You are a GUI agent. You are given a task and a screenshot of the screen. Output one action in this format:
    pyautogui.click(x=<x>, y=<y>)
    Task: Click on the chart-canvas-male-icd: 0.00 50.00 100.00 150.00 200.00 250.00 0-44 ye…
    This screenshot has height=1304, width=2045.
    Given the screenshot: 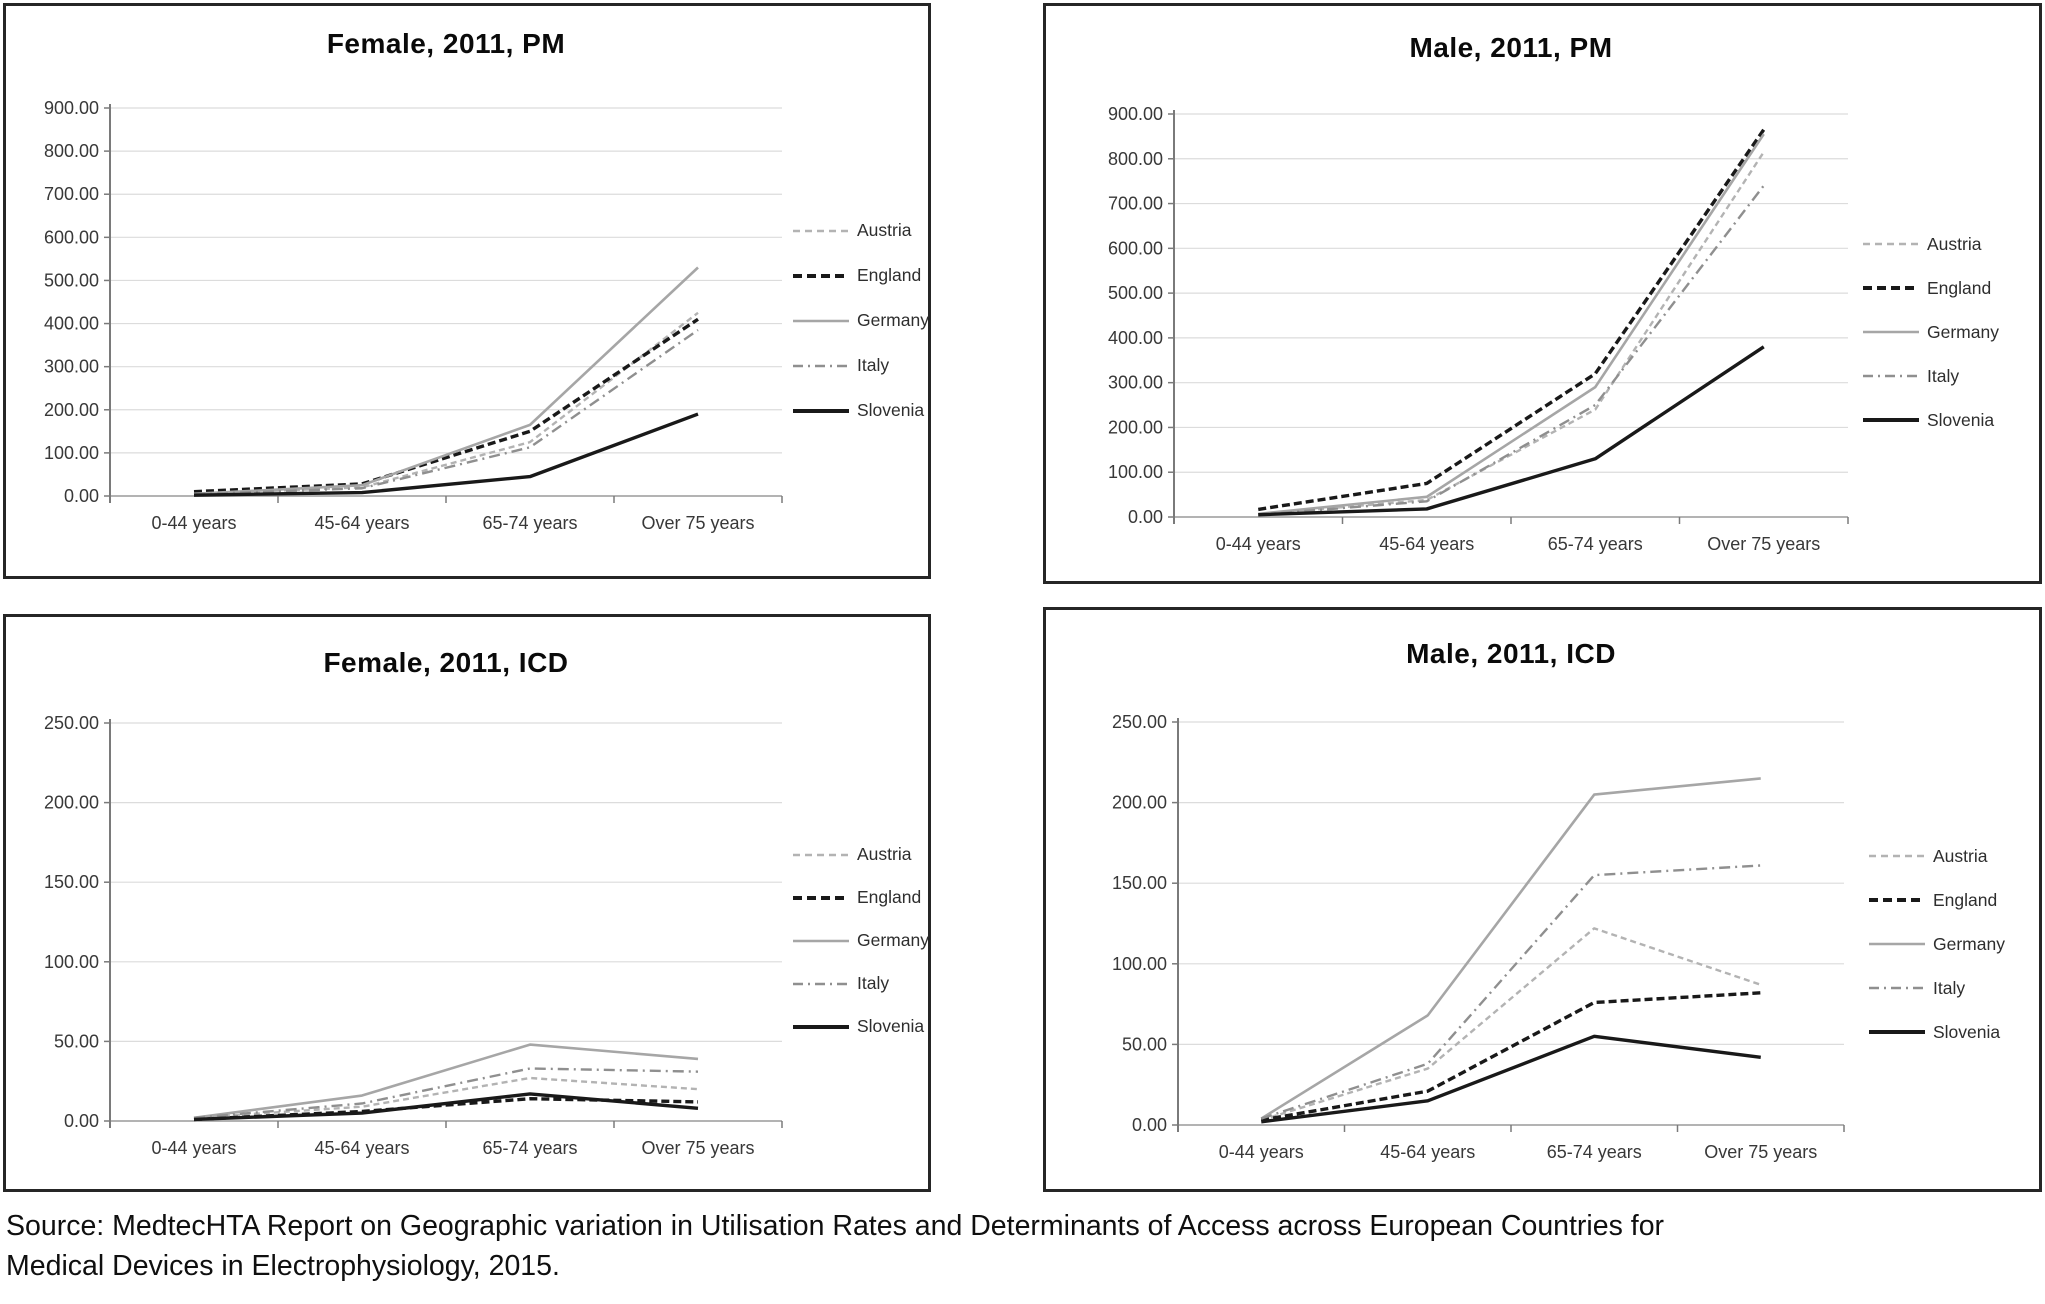 What is the action you would take?
    pyautogui.click(x=1478, y=937)
    